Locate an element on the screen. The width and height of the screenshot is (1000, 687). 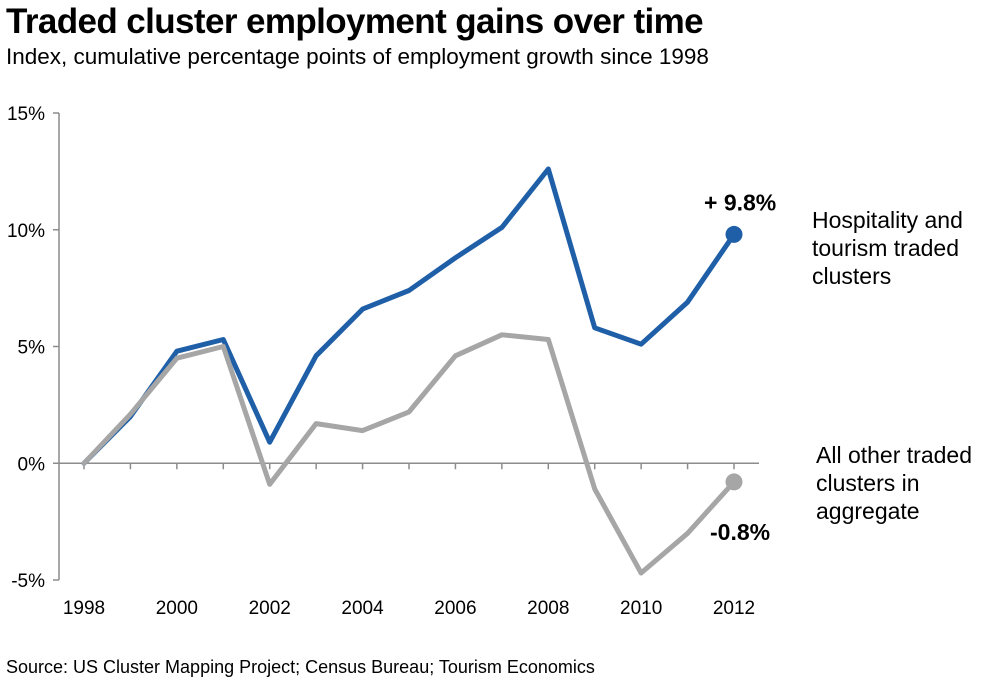
series-label-line: tourism traded is located at coordinates (885, 248).